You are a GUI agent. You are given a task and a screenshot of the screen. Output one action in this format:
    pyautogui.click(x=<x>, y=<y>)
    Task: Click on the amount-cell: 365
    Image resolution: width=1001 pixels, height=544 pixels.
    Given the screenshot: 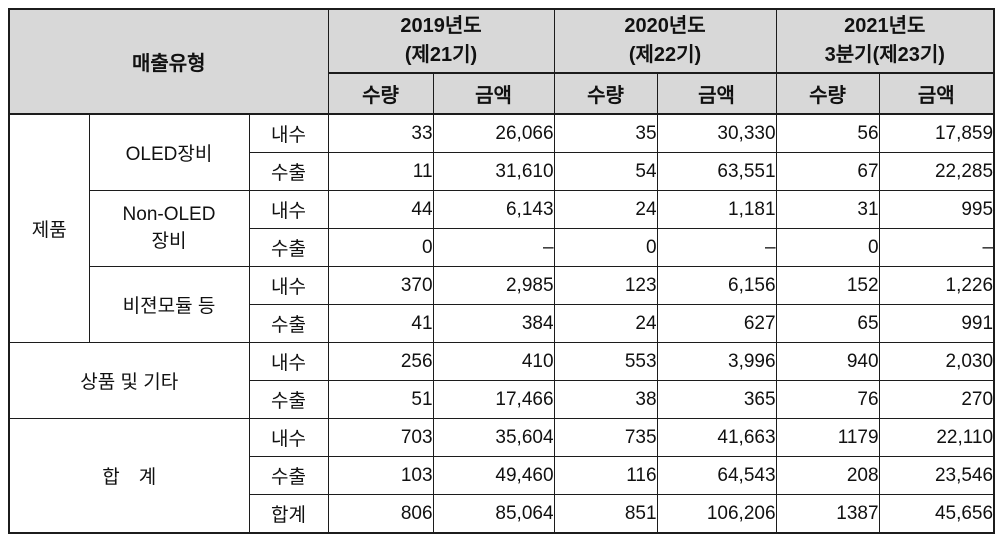 What is the action you would take?
    pyautogui.click(x=716, y=399)
    